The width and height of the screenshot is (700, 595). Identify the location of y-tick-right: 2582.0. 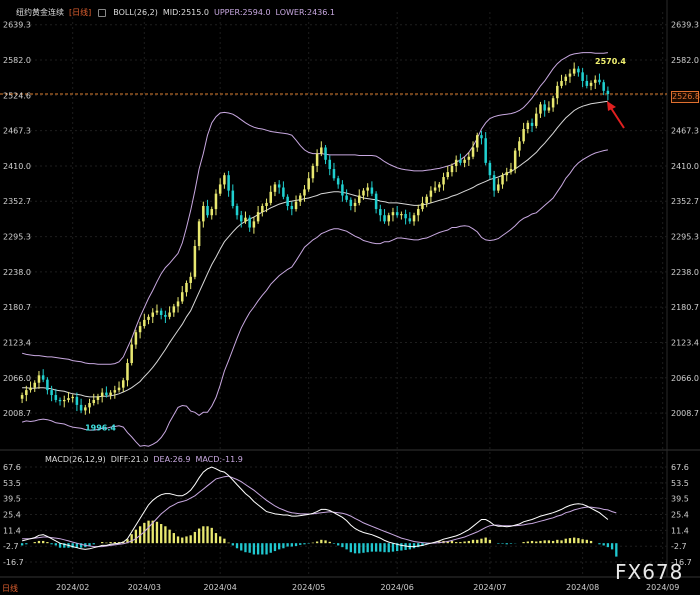
(685, 60).